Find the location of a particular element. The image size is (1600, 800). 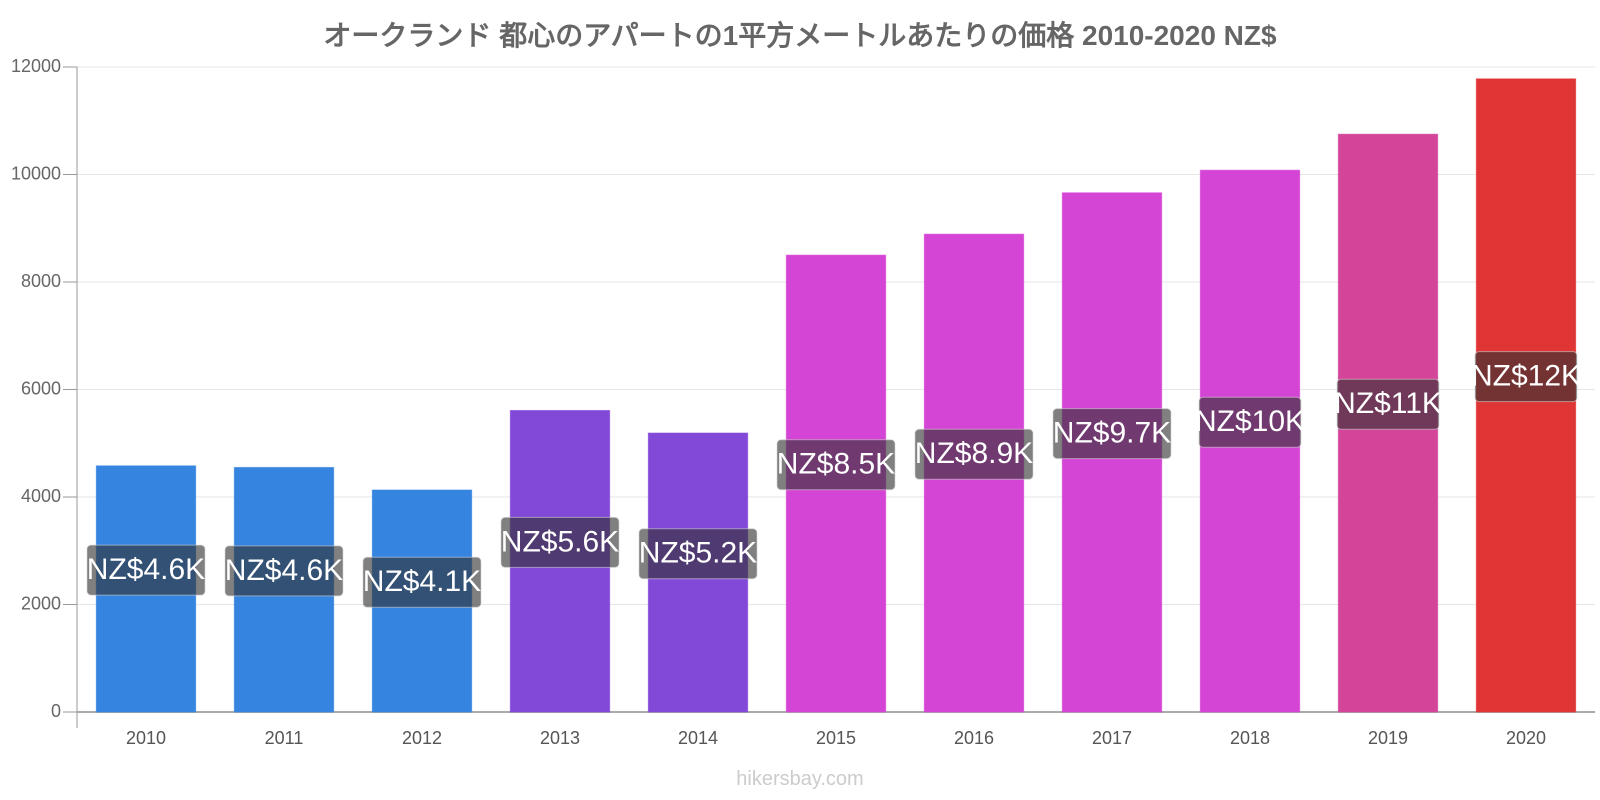

x-tick-label: 2016 is located at coordinates (974, 738).